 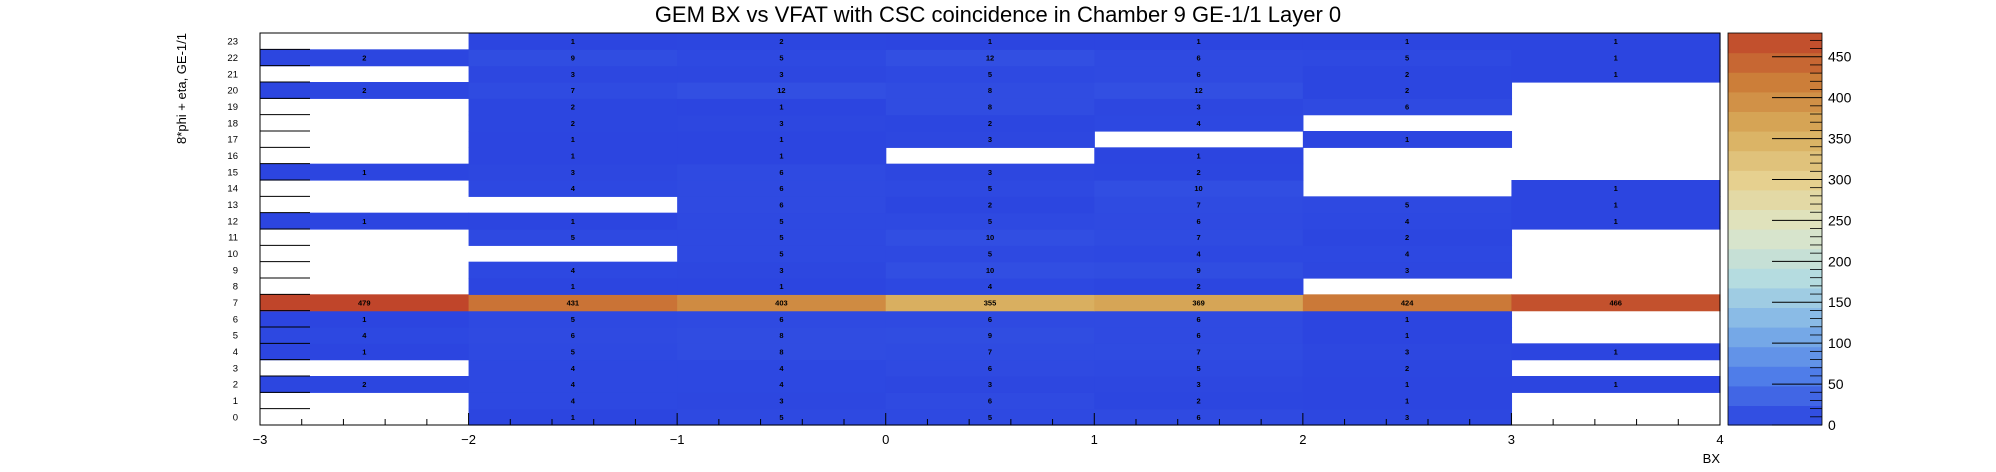 I want to click on y-tick-label: 18, so click(x=232, y=123).